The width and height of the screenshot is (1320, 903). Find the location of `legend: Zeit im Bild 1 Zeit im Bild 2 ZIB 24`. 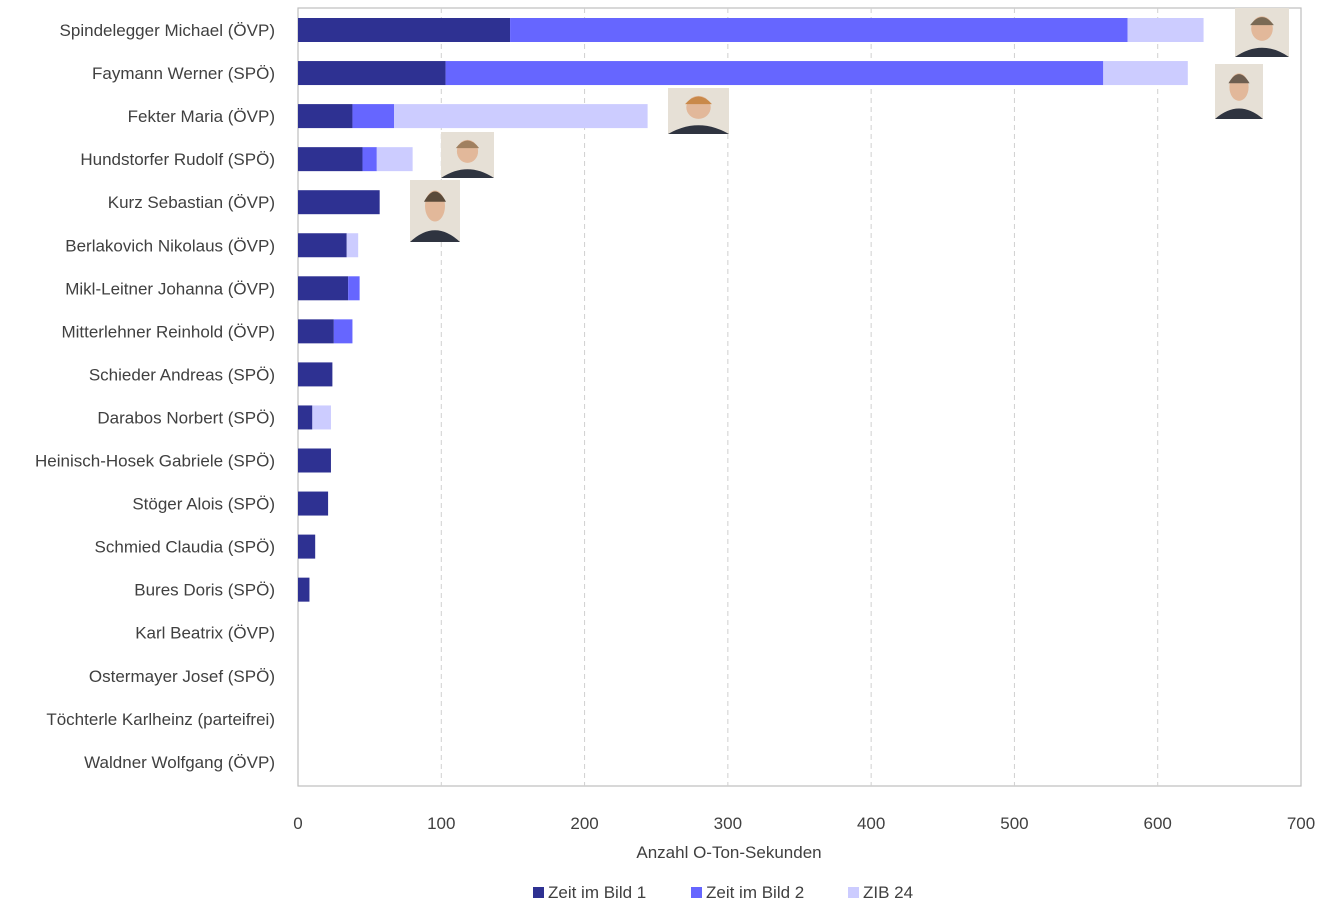

legend: Zeit im Bild 1 Zeit im Bild 2 ZIB 24 is located at coordinates (723, 892).